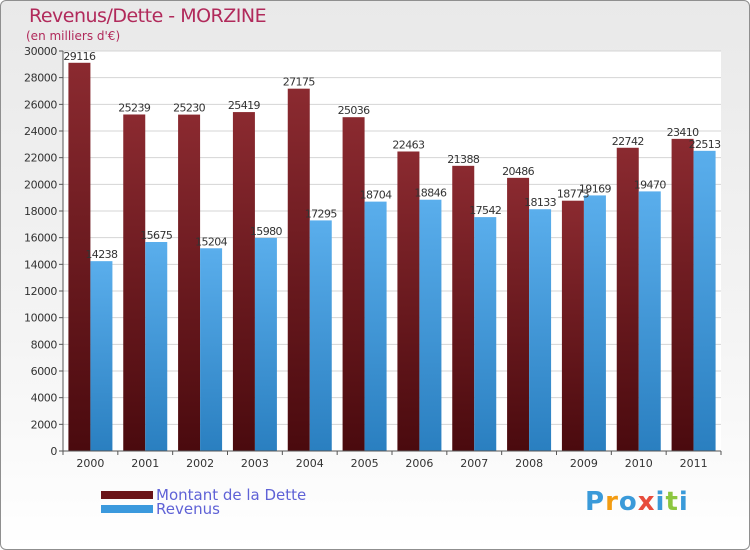  Describe the element at coordinates (595, 502) in the screenshot. I see `logo-letter: P` at that location.